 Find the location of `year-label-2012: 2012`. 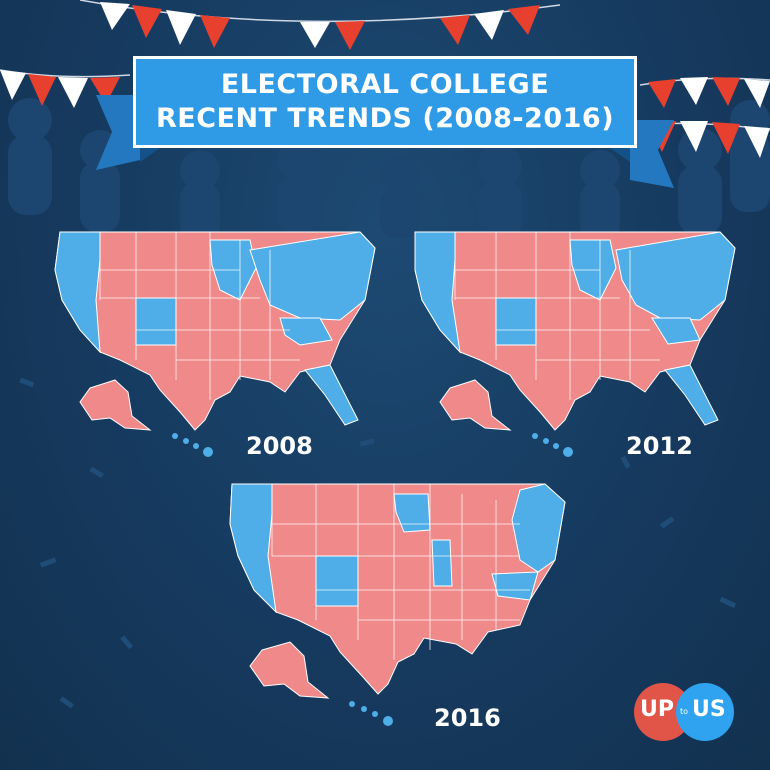

year-label-2012: 2012 is located at coordinates (659, 446).